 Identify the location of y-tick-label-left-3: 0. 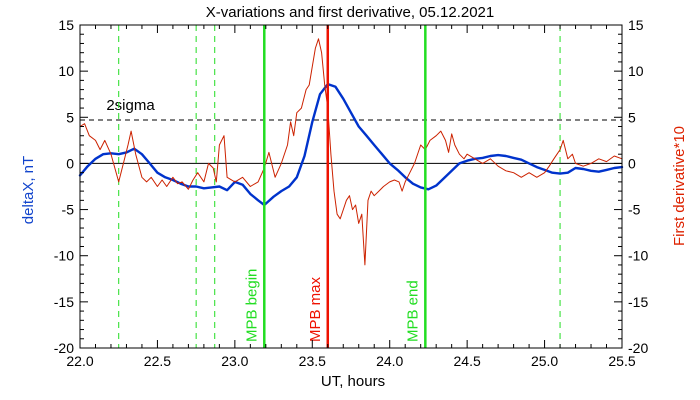
(70, 163).